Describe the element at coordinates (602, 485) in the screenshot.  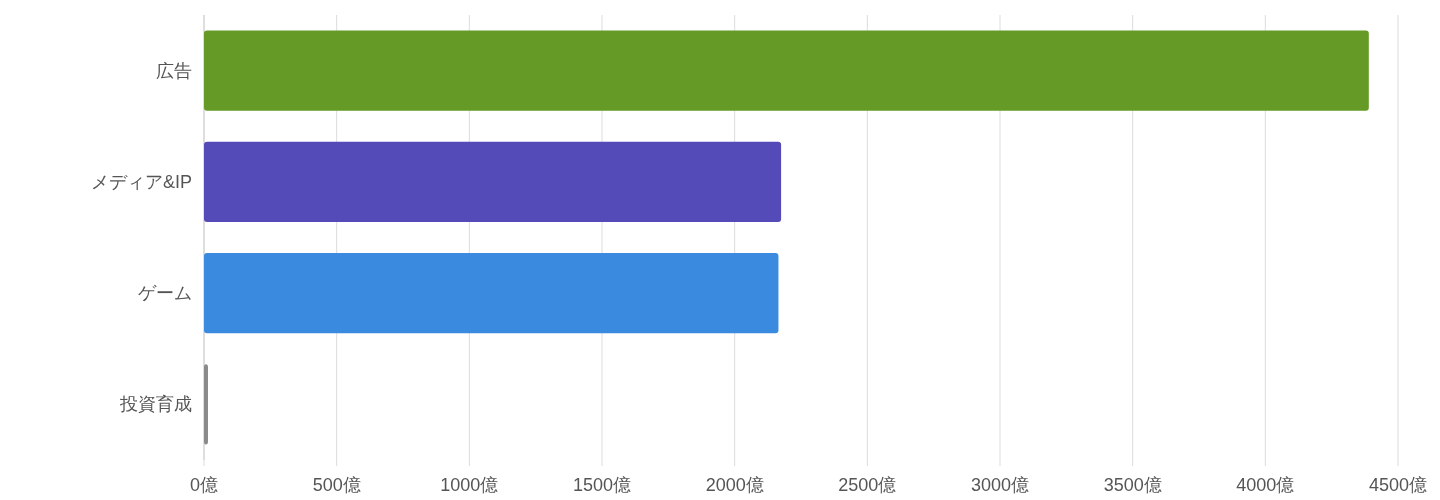
I see `x-tick-label: 1500億` at that location.